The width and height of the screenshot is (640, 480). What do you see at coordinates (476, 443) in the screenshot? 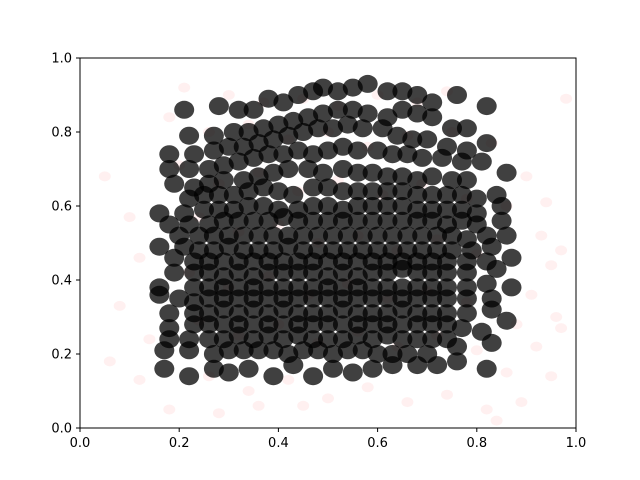
I see `x-tick-label: 0.8` at bounding box center [476, 443].